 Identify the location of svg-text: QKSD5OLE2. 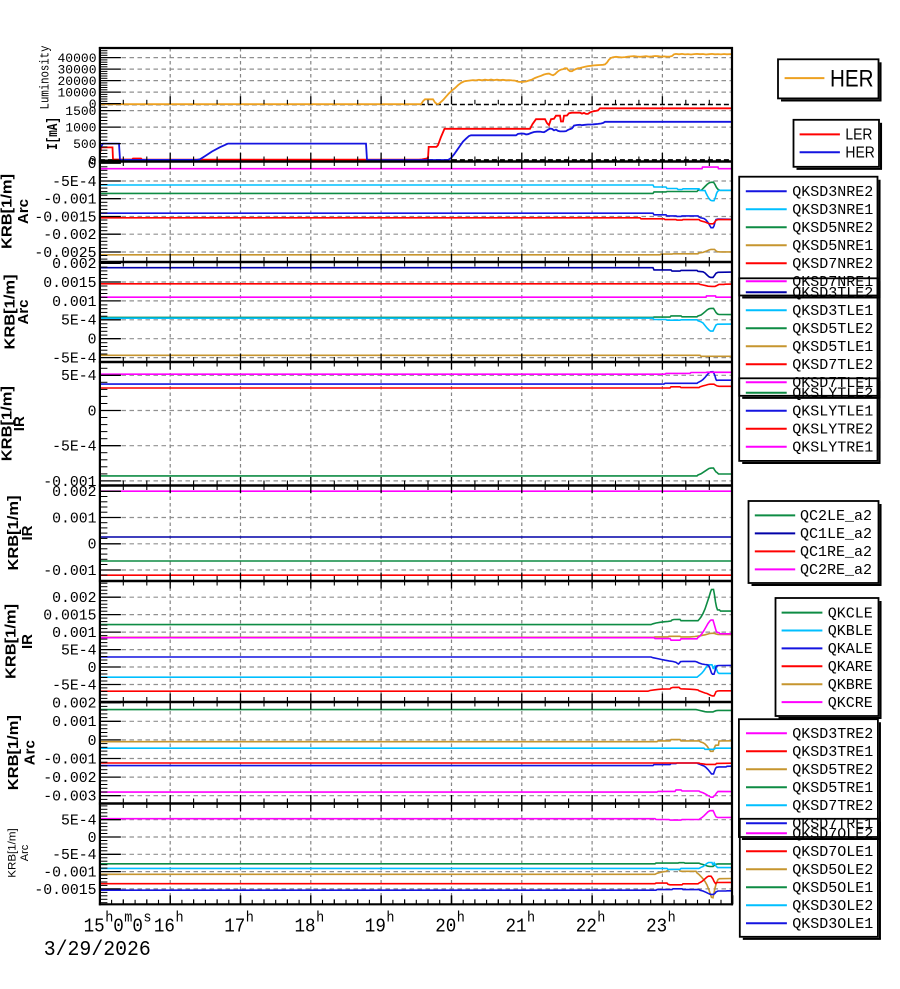
(832, 870).